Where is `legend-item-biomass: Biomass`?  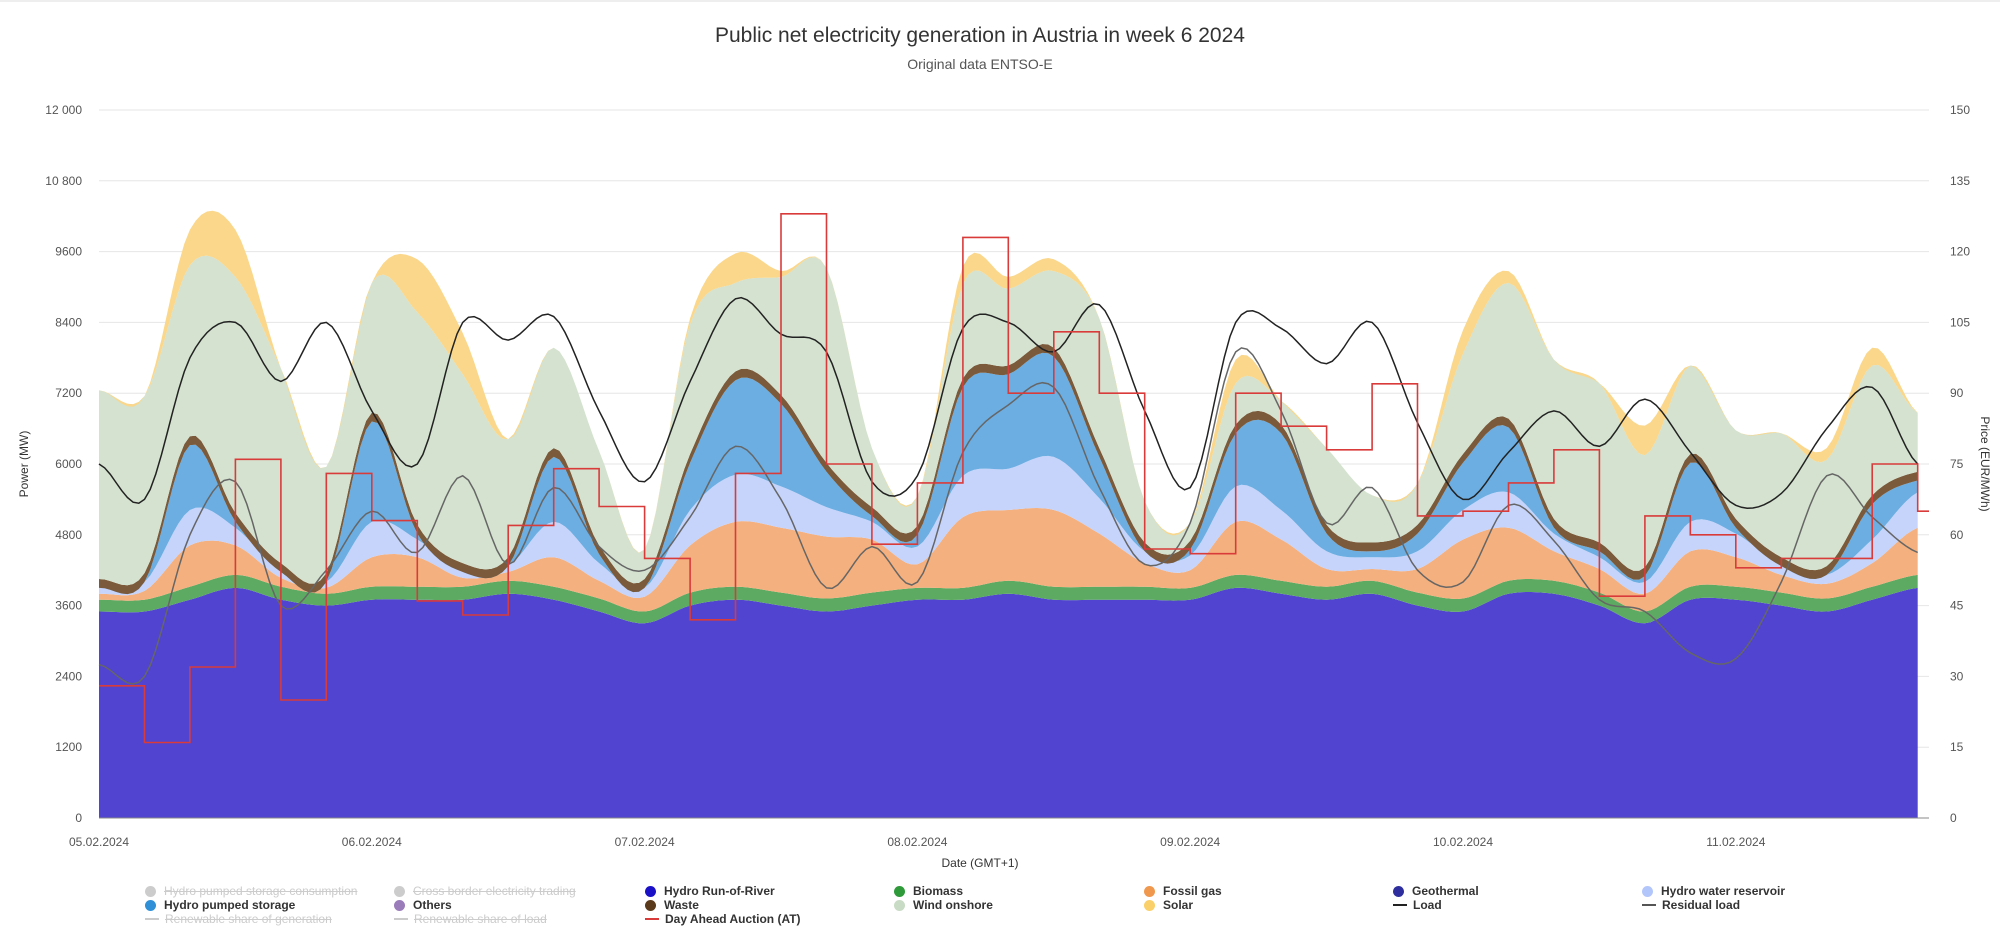 legend-item-biomass: Biomass is located at coordinates (928, 891).